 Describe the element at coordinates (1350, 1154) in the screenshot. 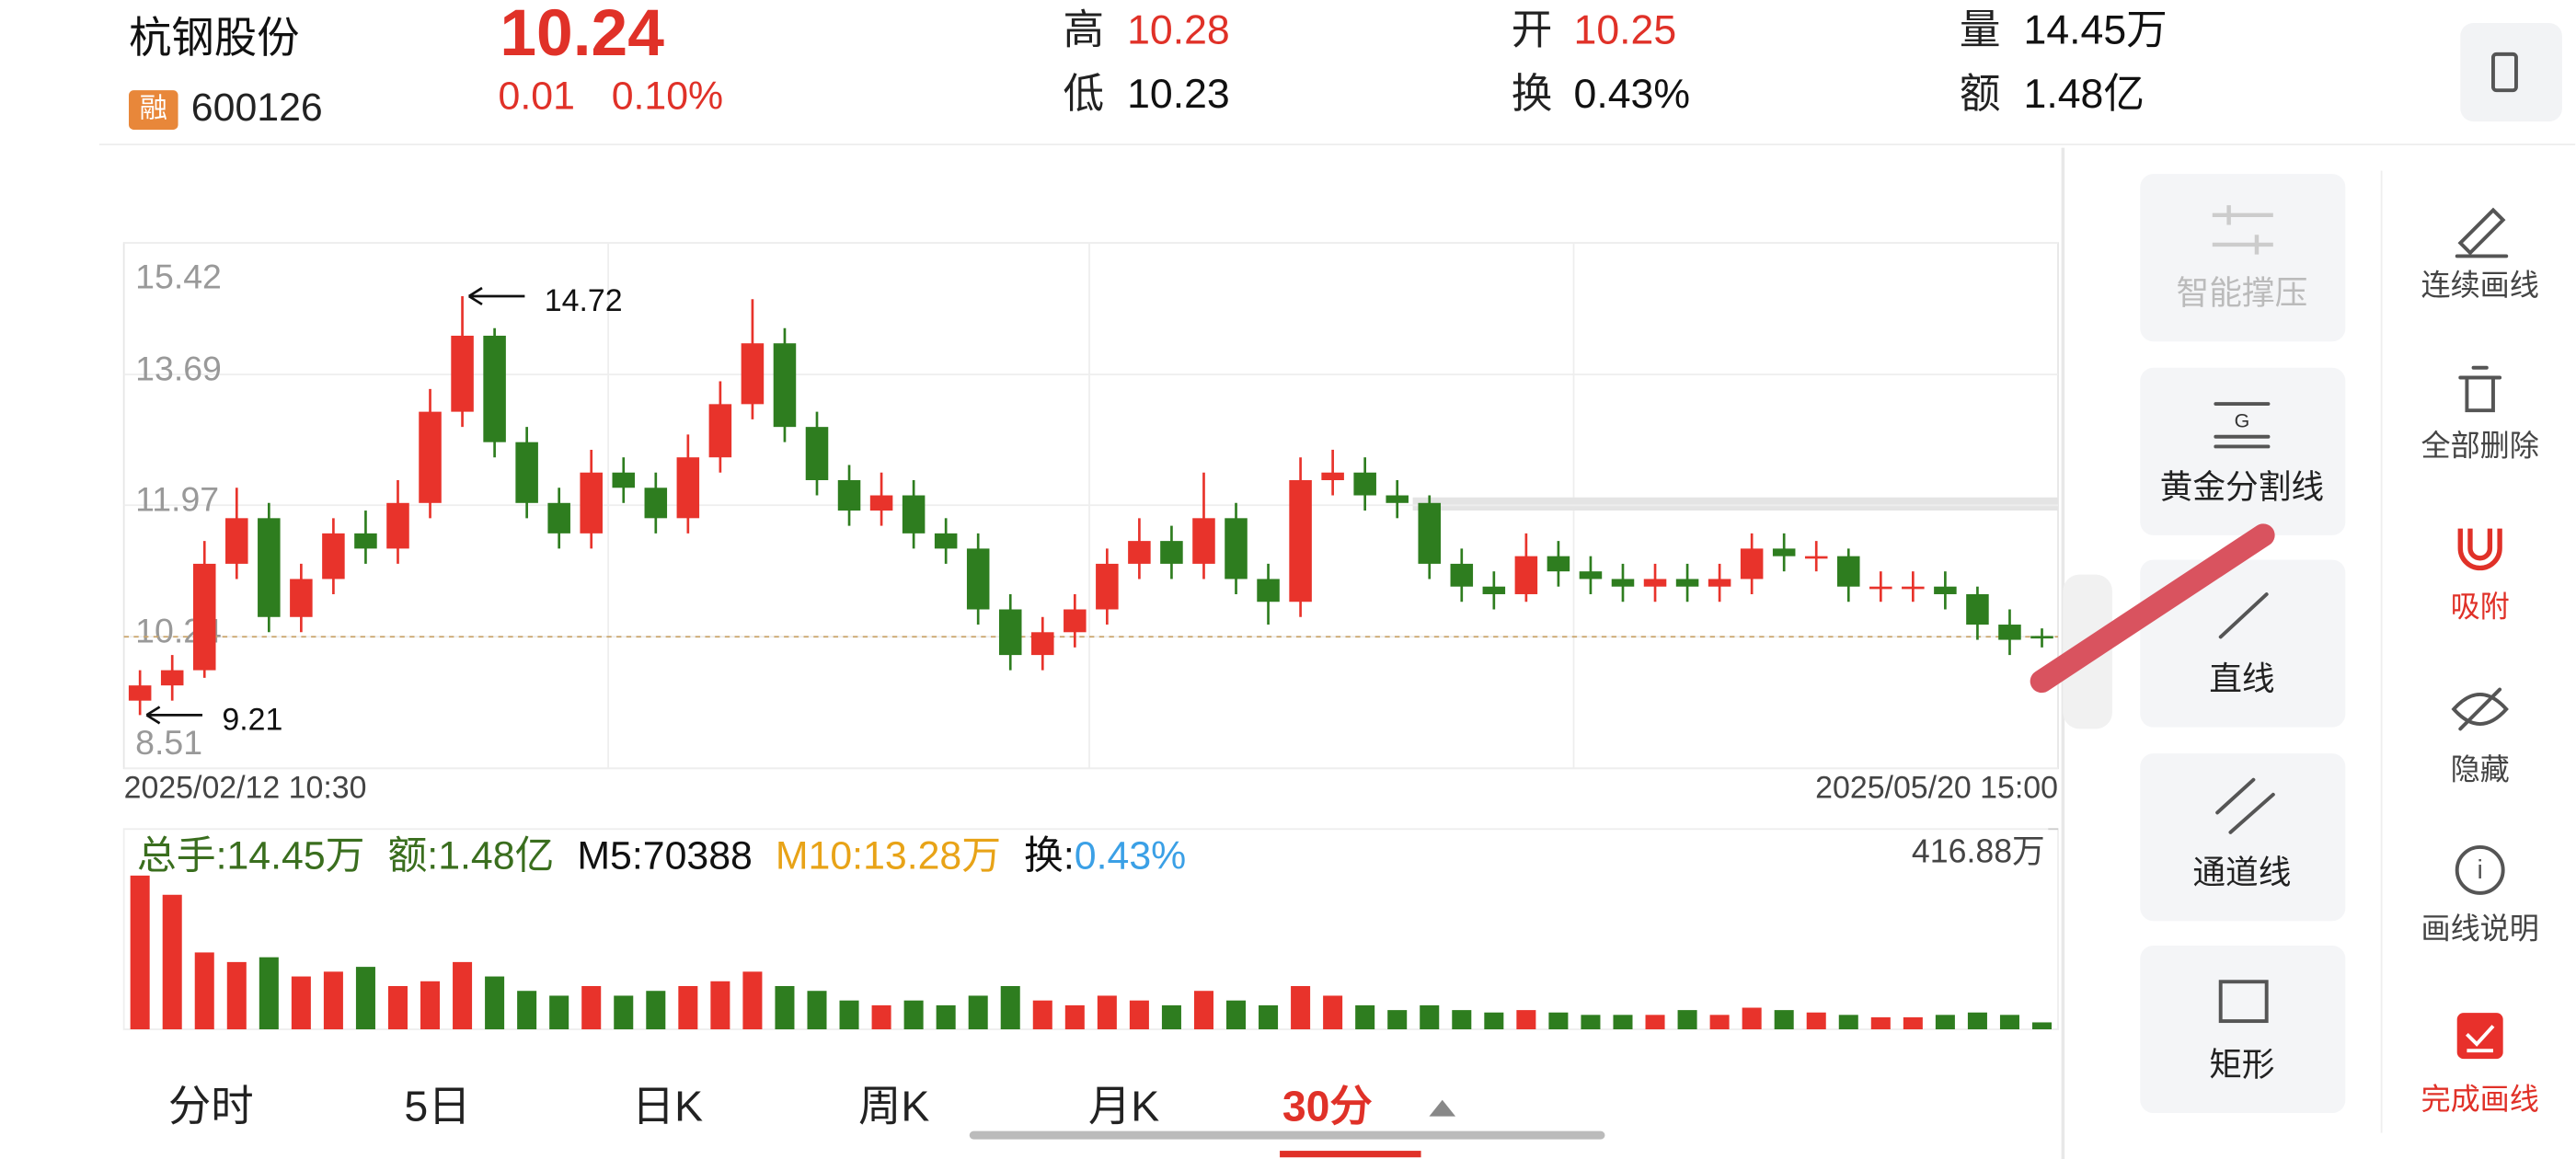

I see `tab-underline` at that location.